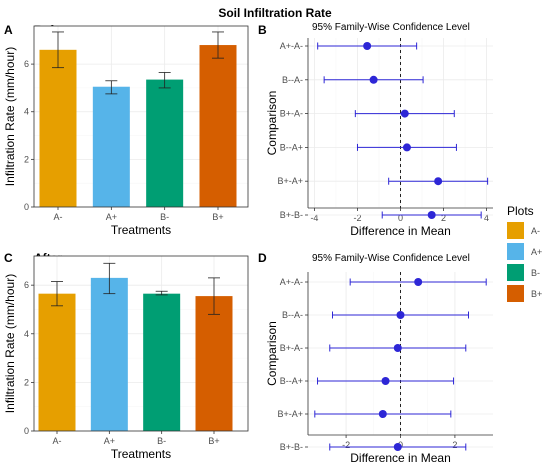  What do you see at coordinates (314, 218) in the screenshot?
I see `x-tick-label: -4` at bounding box center [314, 218].